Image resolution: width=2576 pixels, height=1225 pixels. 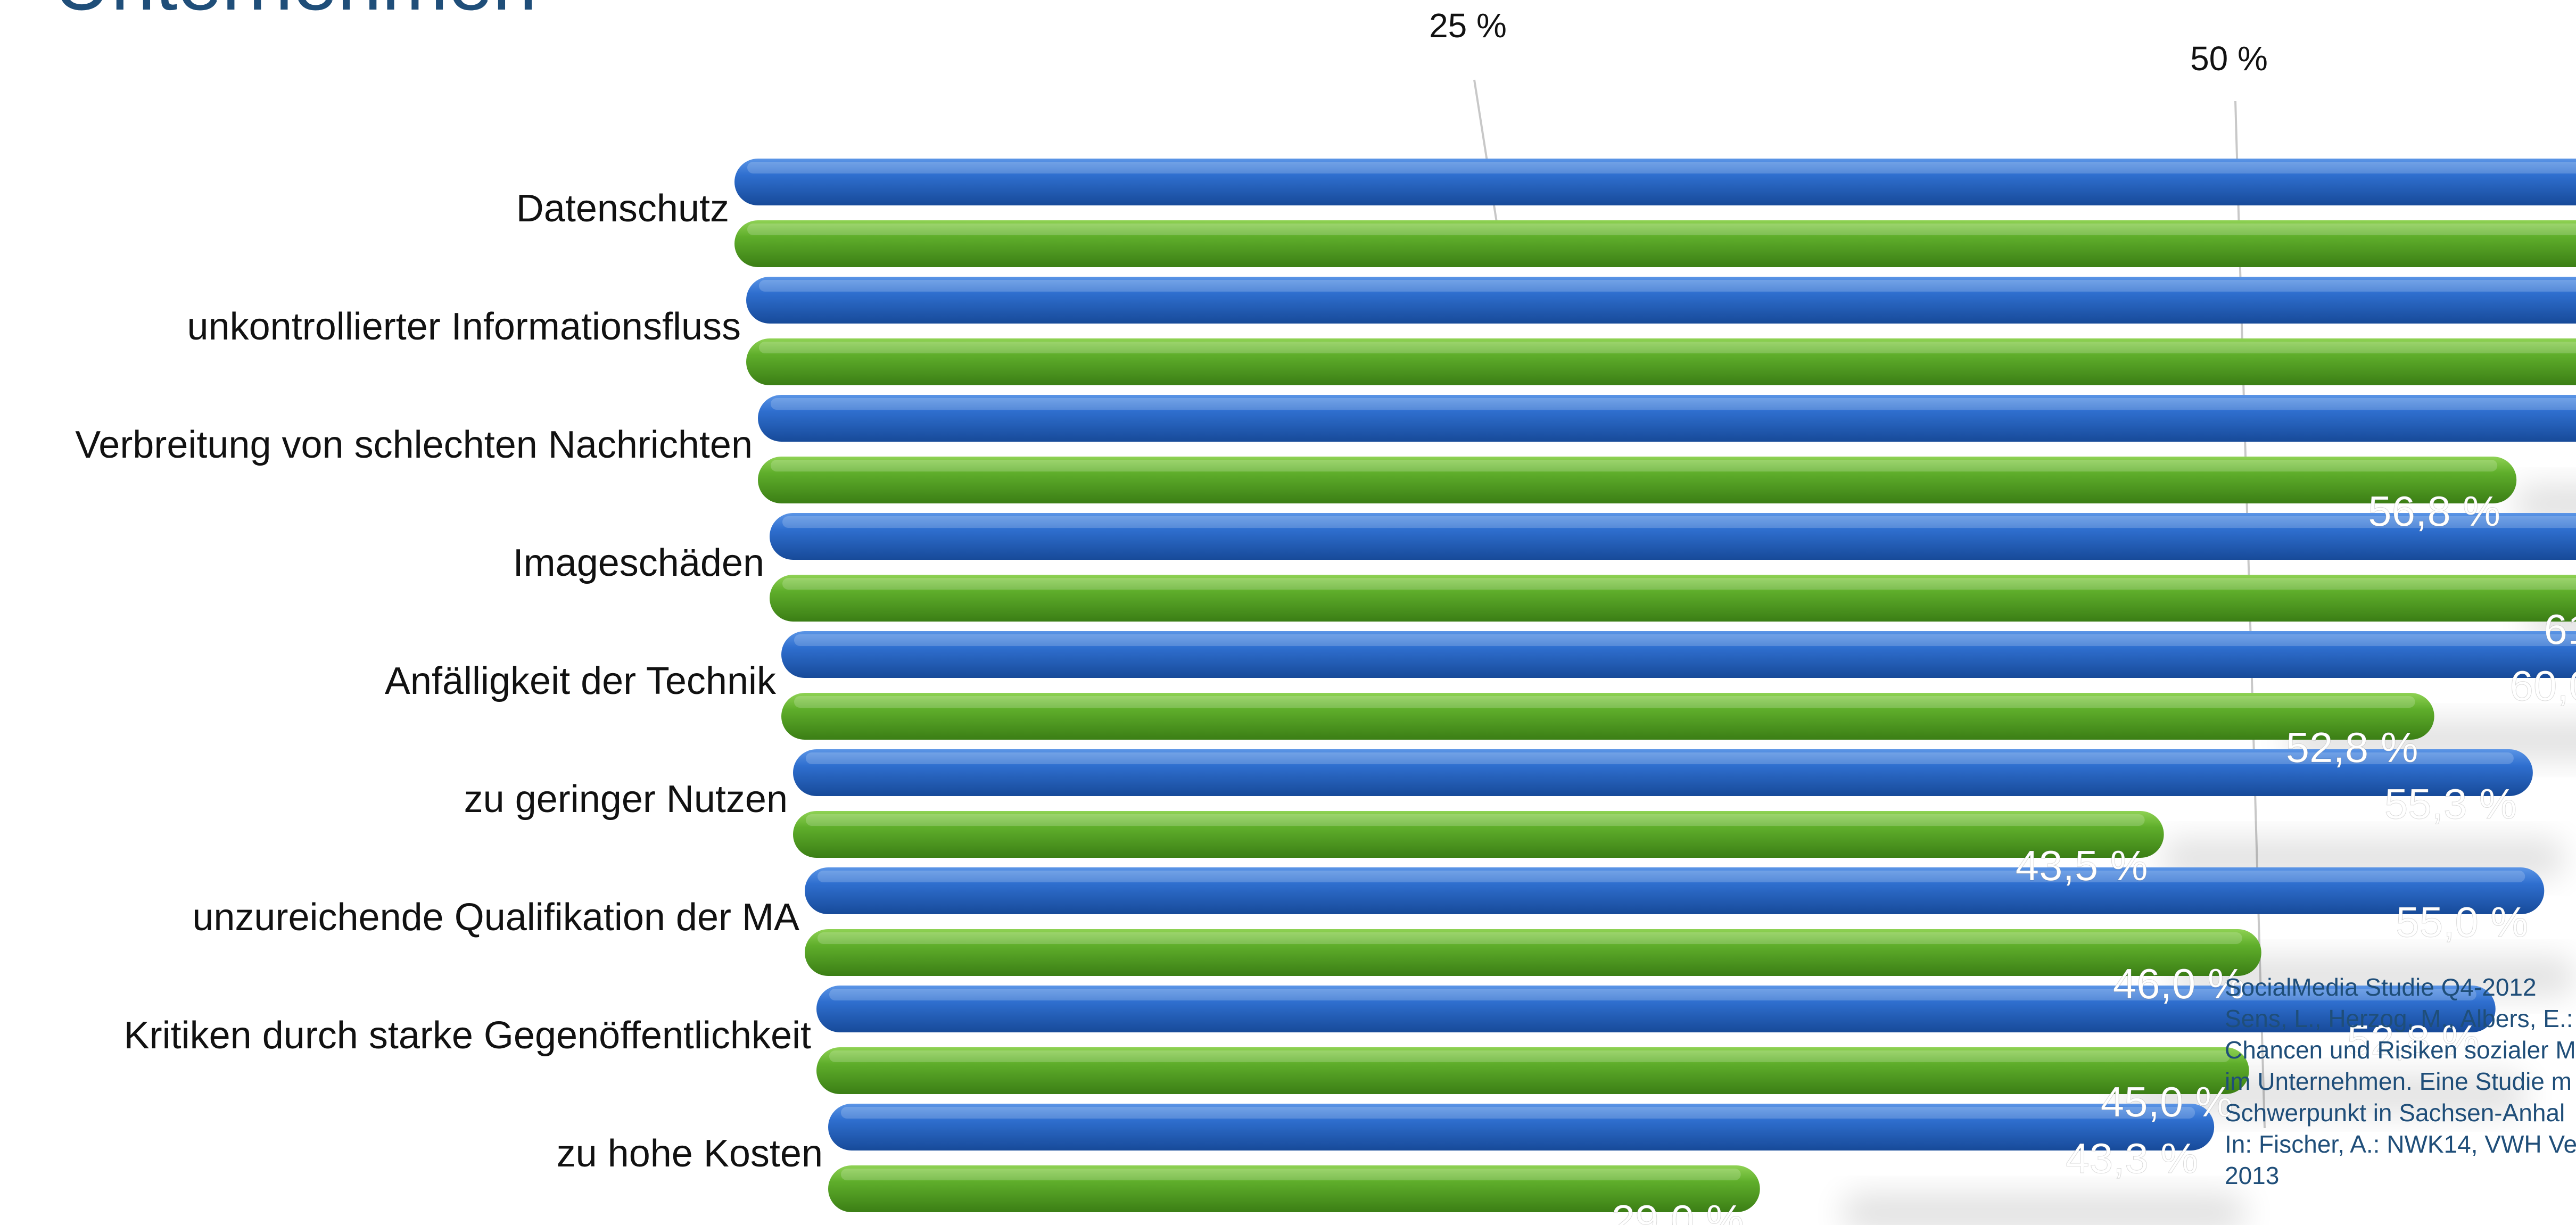 I want to click on source-line: im Unternehmen. Eine Studie m, so click(x=2398, y=1081).